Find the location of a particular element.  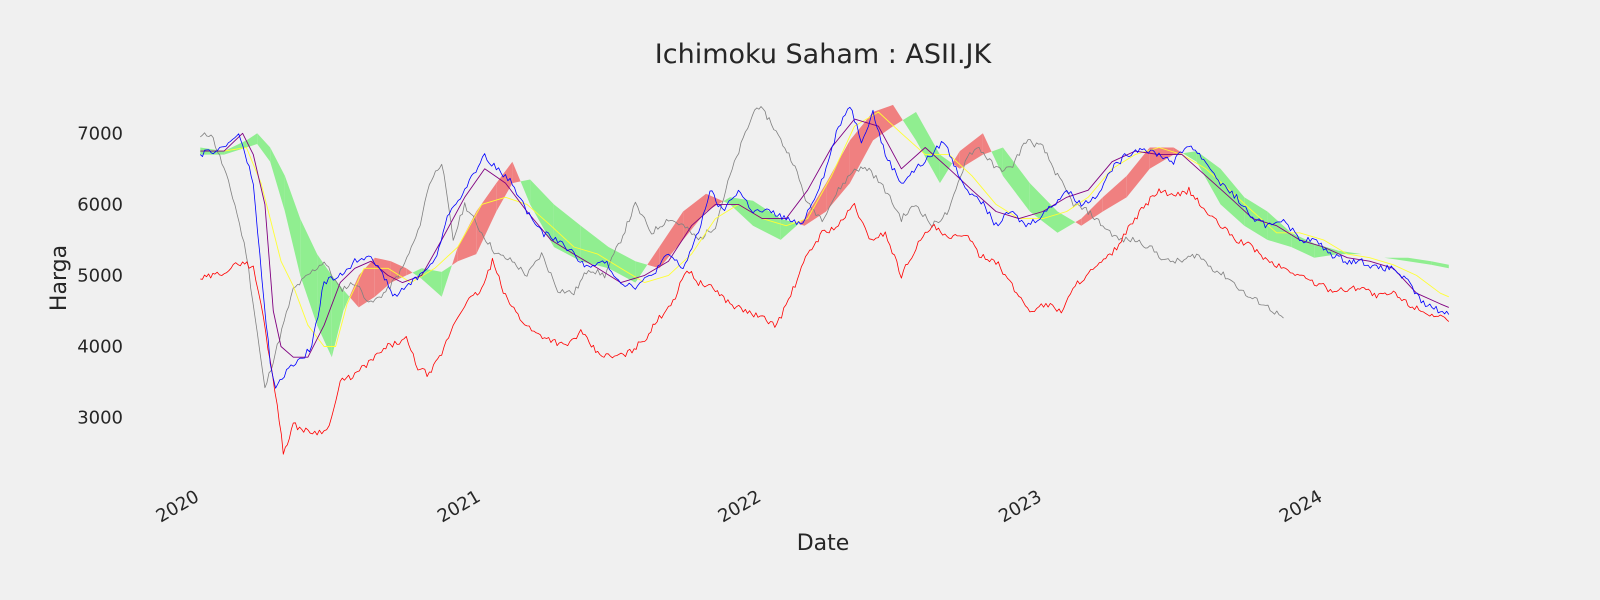

y-tick-label: 3000 is located at coordinates (100, 418).